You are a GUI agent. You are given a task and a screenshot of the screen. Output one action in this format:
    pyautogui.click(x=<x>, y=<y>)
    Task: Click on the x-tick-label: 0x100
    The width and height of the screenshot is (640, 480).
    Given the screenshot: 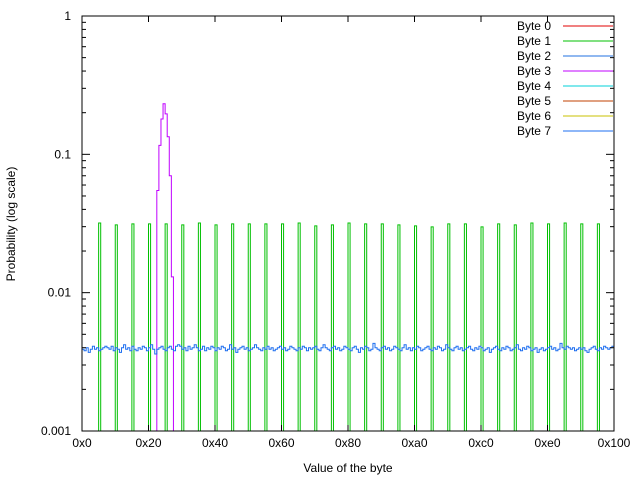 What is the action you would take?
    pyautogui.click(x=614, y=443)
    